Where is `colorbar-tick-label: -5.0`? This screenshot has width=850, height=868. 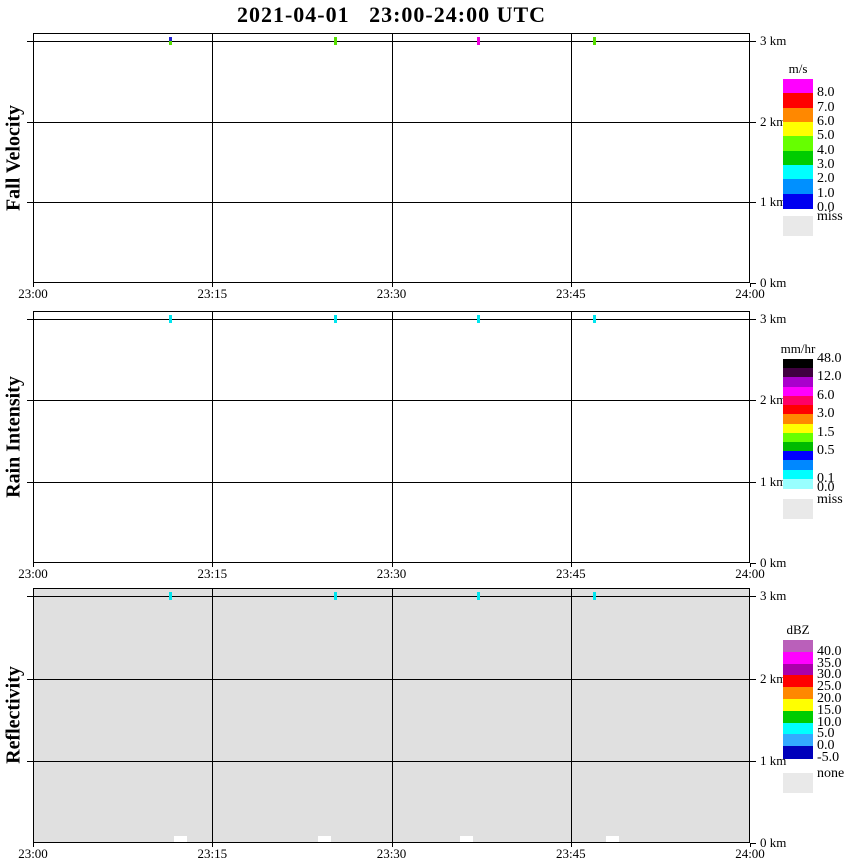 colorbar-tick-label: -5.0 is located at coordinates (828, 757).